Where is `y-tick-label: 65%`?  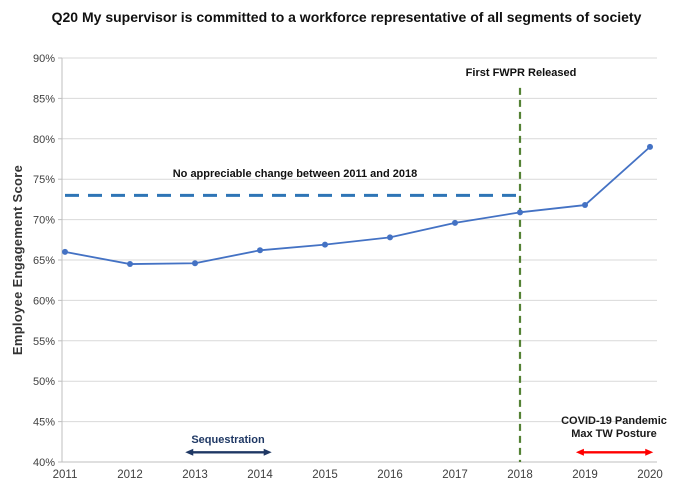 y-tick-label: 65% is located at coordinates (44, 261).